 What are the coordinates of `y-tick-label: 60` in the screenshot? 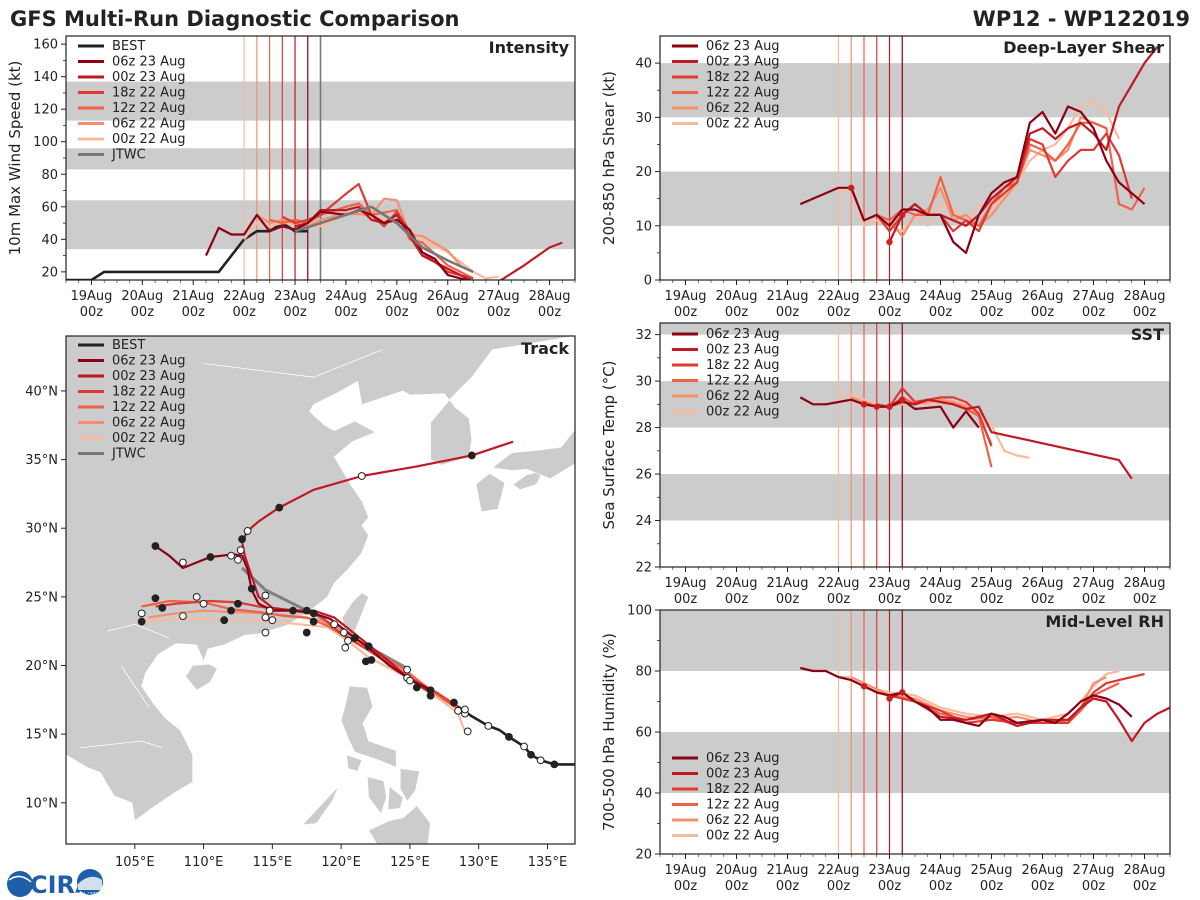 It's located at (643, 733).